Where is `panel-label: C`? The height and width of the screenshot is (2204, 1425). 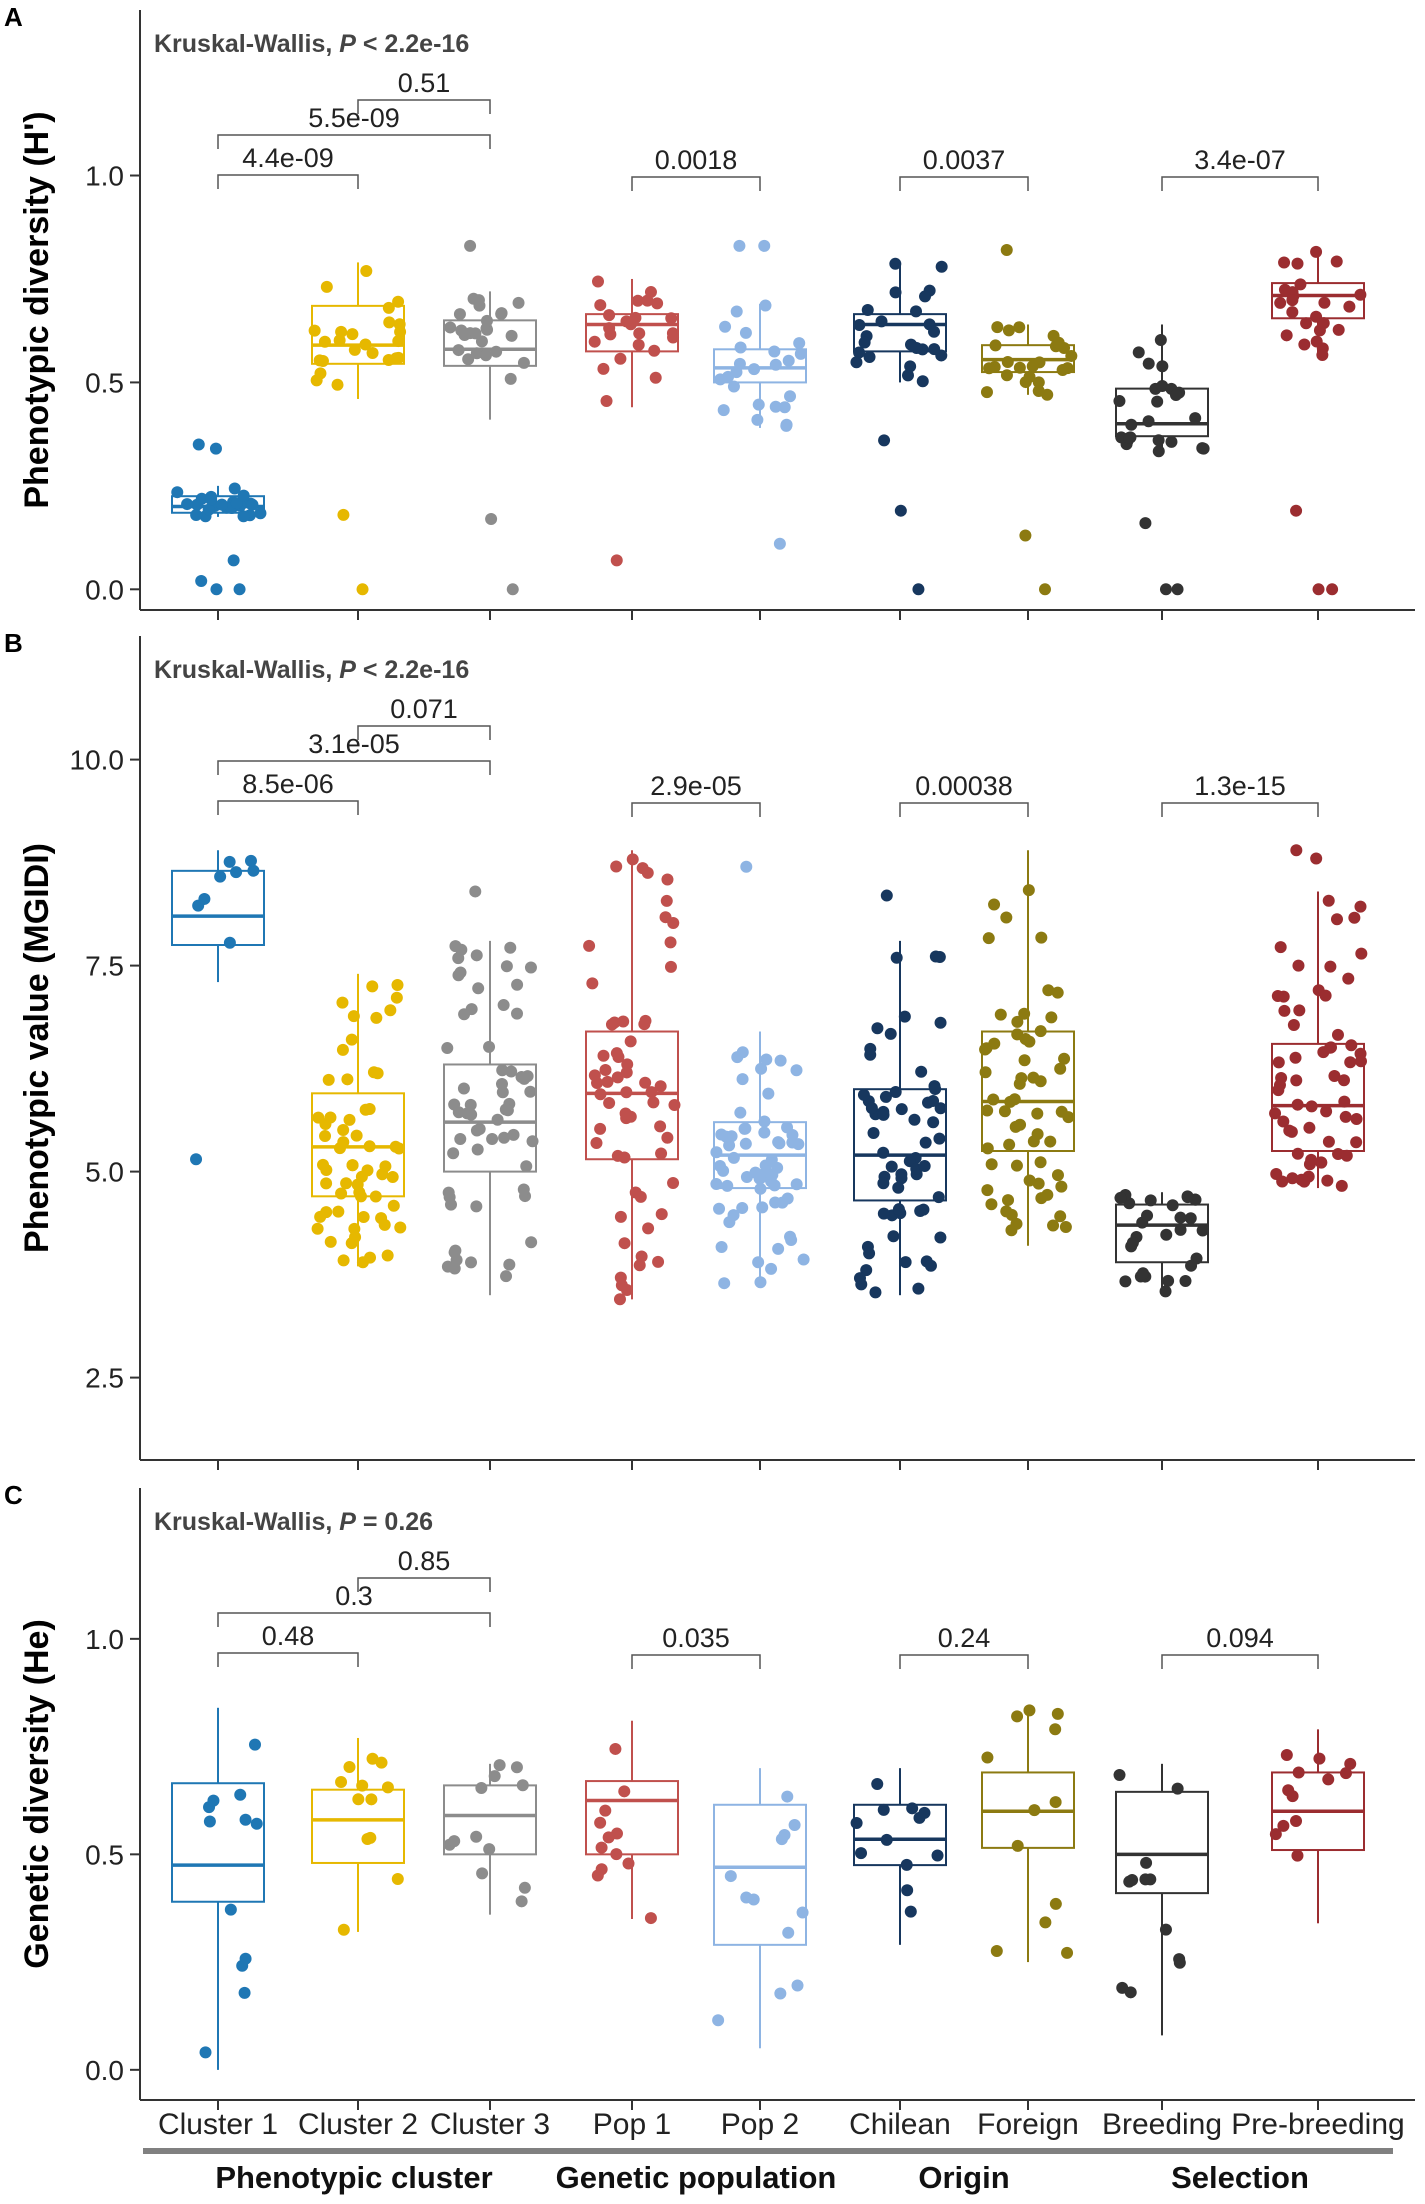 panel-label: C is located at coordinates (13, 1495).